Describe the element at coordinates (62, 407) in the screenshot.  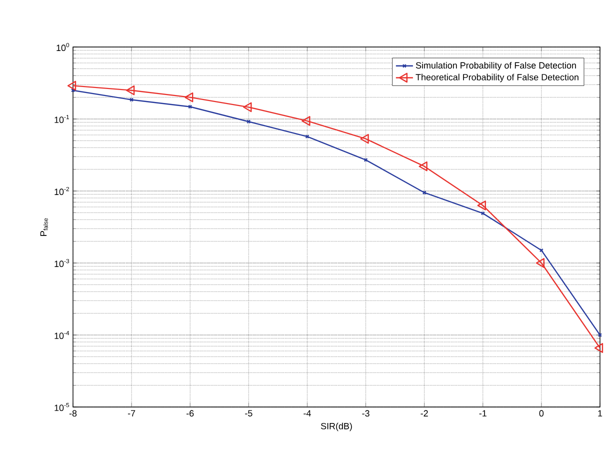
I see `y-tick-label: 10$^{-5}$` at that location.